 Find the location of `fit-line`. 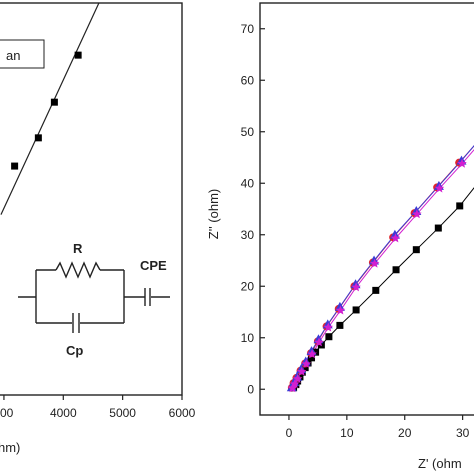

fit-line is located at coordinates (50, 108).